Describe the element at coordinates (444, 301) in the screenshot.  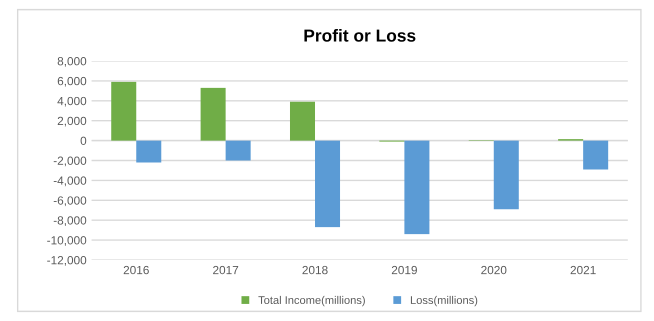
I see `legend-label: Loss(millions)` at that location.